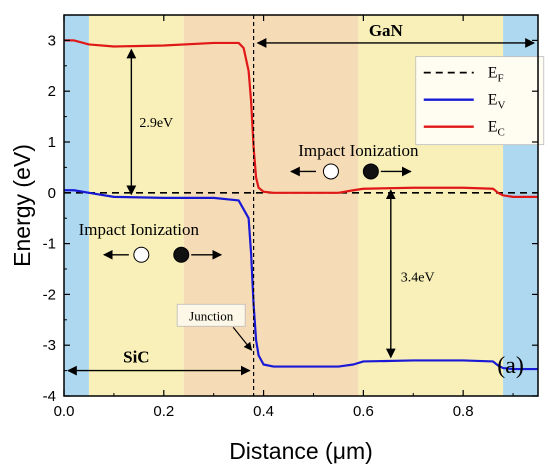 This screenshot has height=474, width=550. Describe the element at coordinates (49, 244) in the screenshot. I see `y-tick-label-4: -1` at that location.